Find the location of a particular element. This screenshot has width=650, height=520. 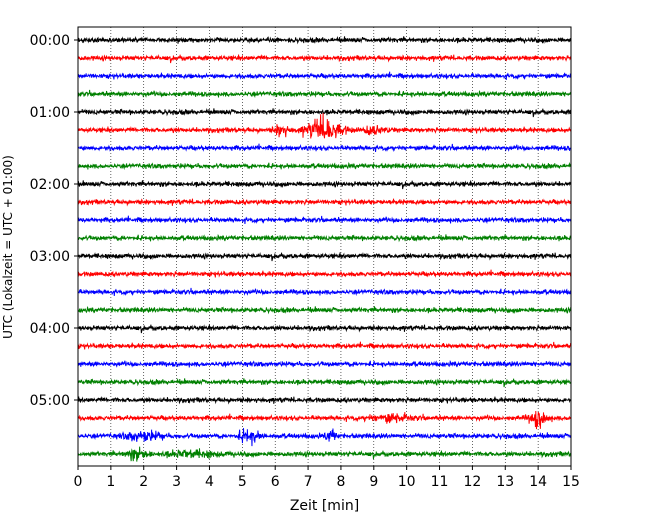

y-axis-ticks: 00:00 01:00 02:00 03:00 04:00 05:00 is located at coordinates (54, 221).